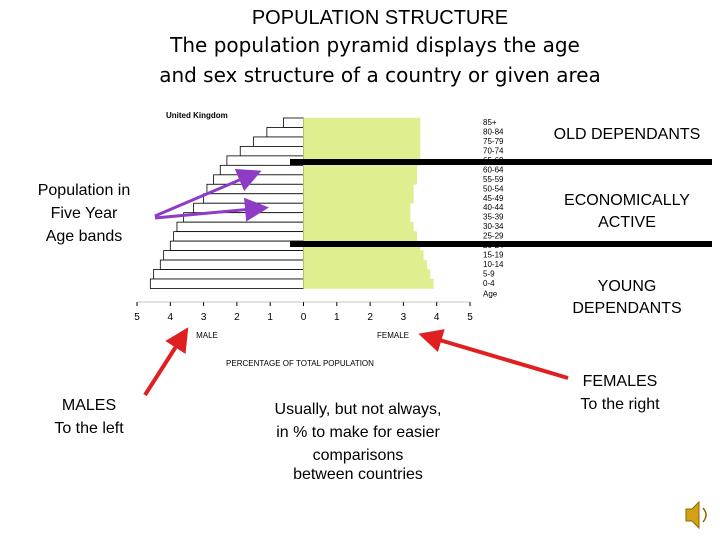 Image resolution: width=720 pixels, height=540 pixels. What do you see at coordinates (490, 122) in the screenshot?
I see `age-label: 85+` at bounding box center [490, 122].